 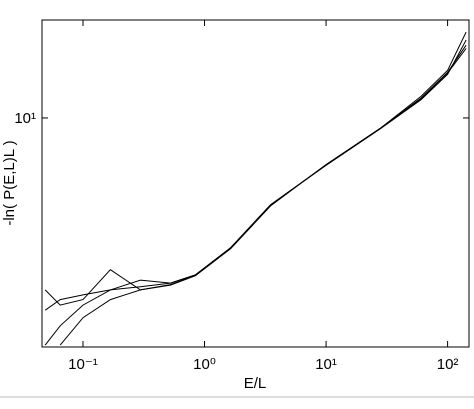 I want to click on y-axis-label: -ln( P(E,L)L ), so click(x=9, y=182).